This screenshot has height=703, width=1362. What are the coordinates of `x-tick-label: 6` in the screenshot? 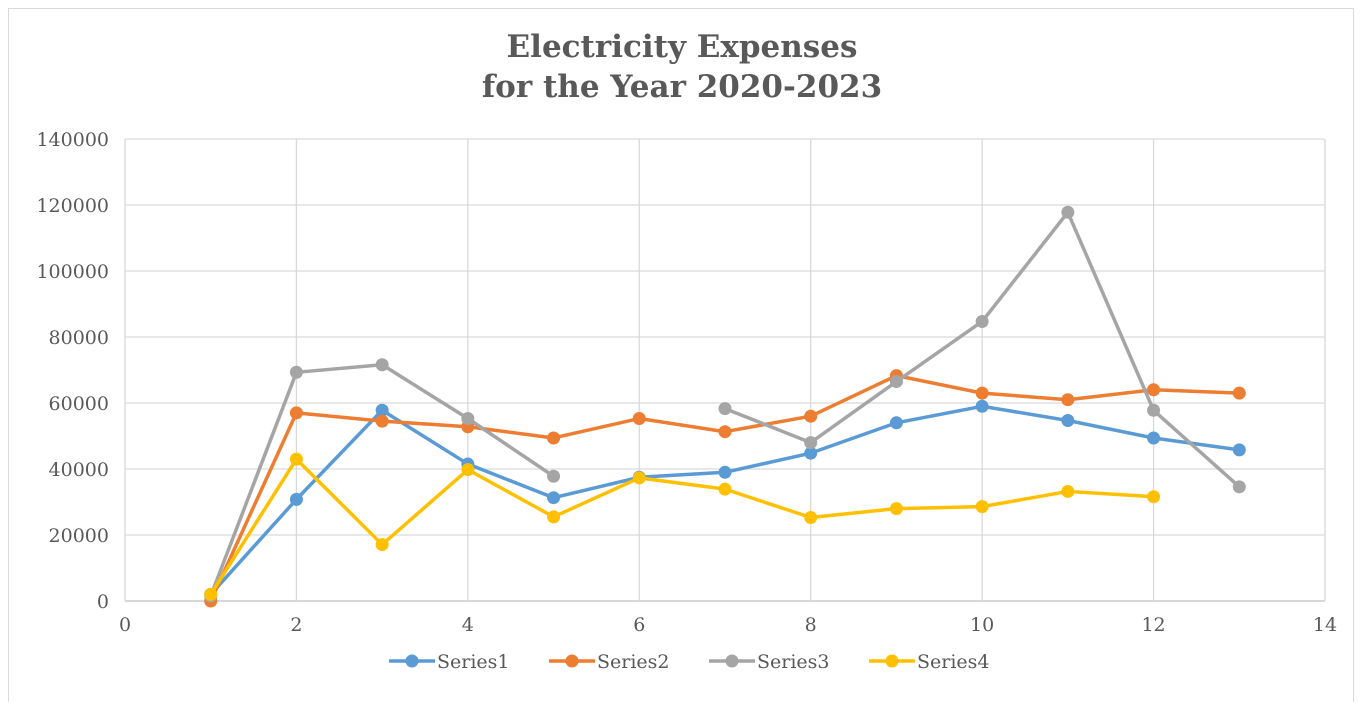 It's located at (639, 625).